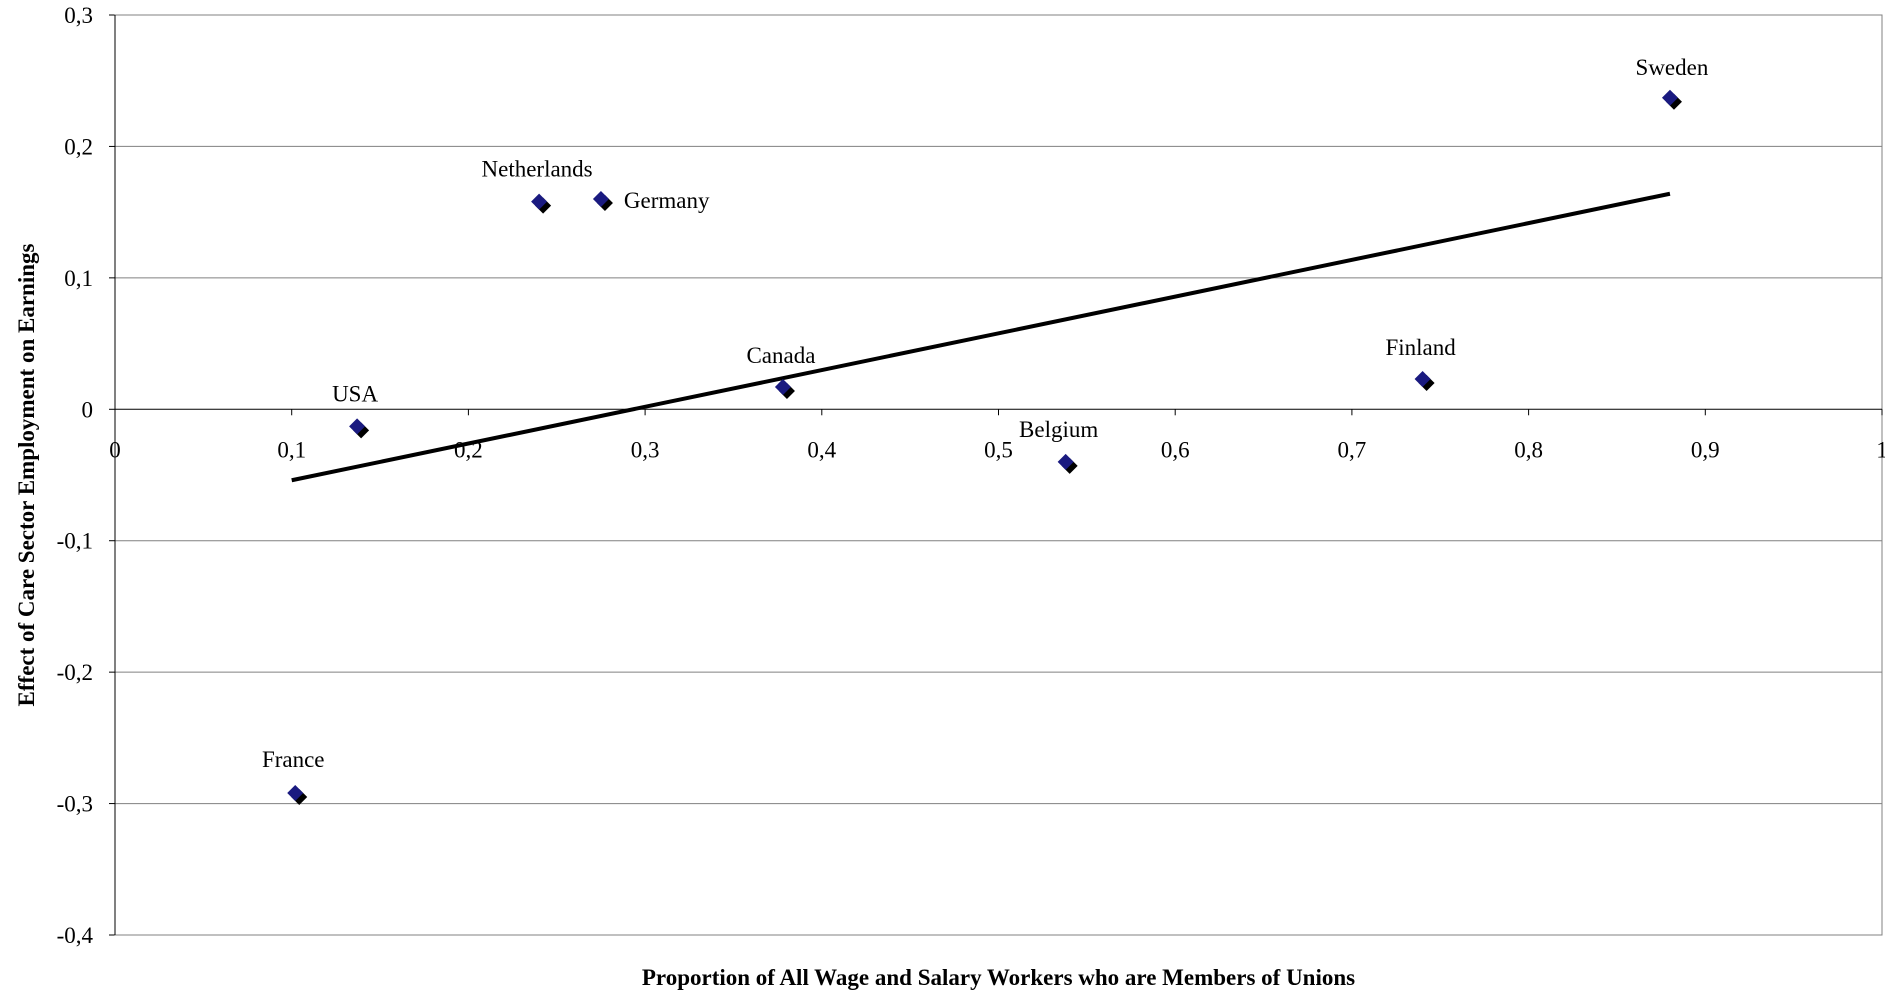 The width and height of the screenshot is (1885, 997). I want to click on data-point: France, so click(293, 776).